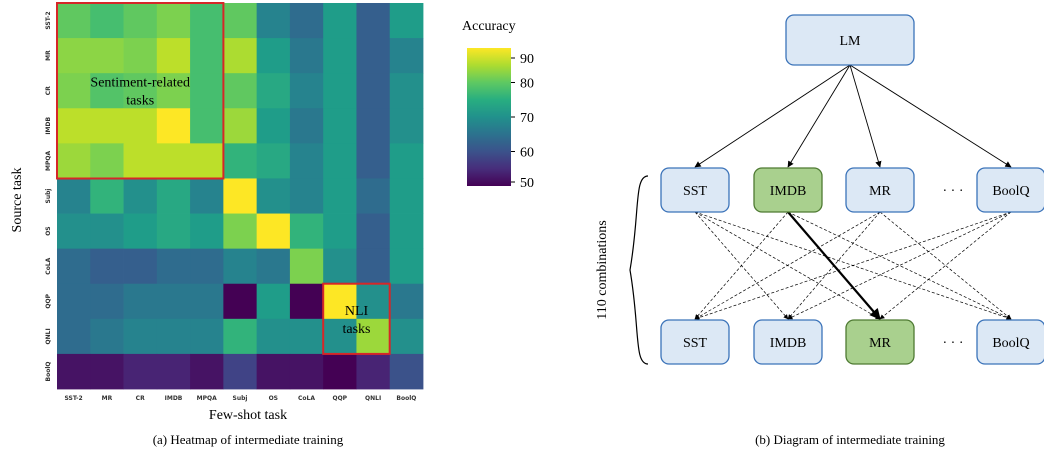 The image size is (1044, 450). Describe the element at coordinates (248, 415) in the screenshot. I see `x-axis-label: Few-shot task` at that location.